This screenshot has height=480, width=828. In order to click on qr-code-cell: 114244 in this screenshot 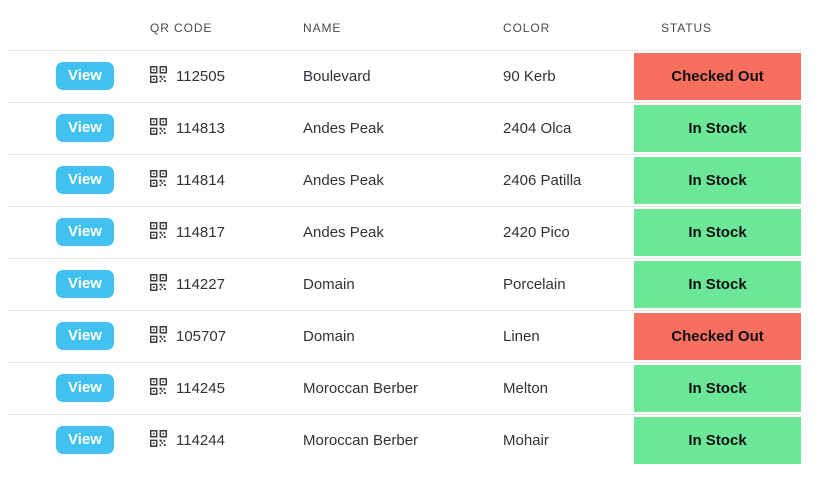, I will do `click(218, 440)`.